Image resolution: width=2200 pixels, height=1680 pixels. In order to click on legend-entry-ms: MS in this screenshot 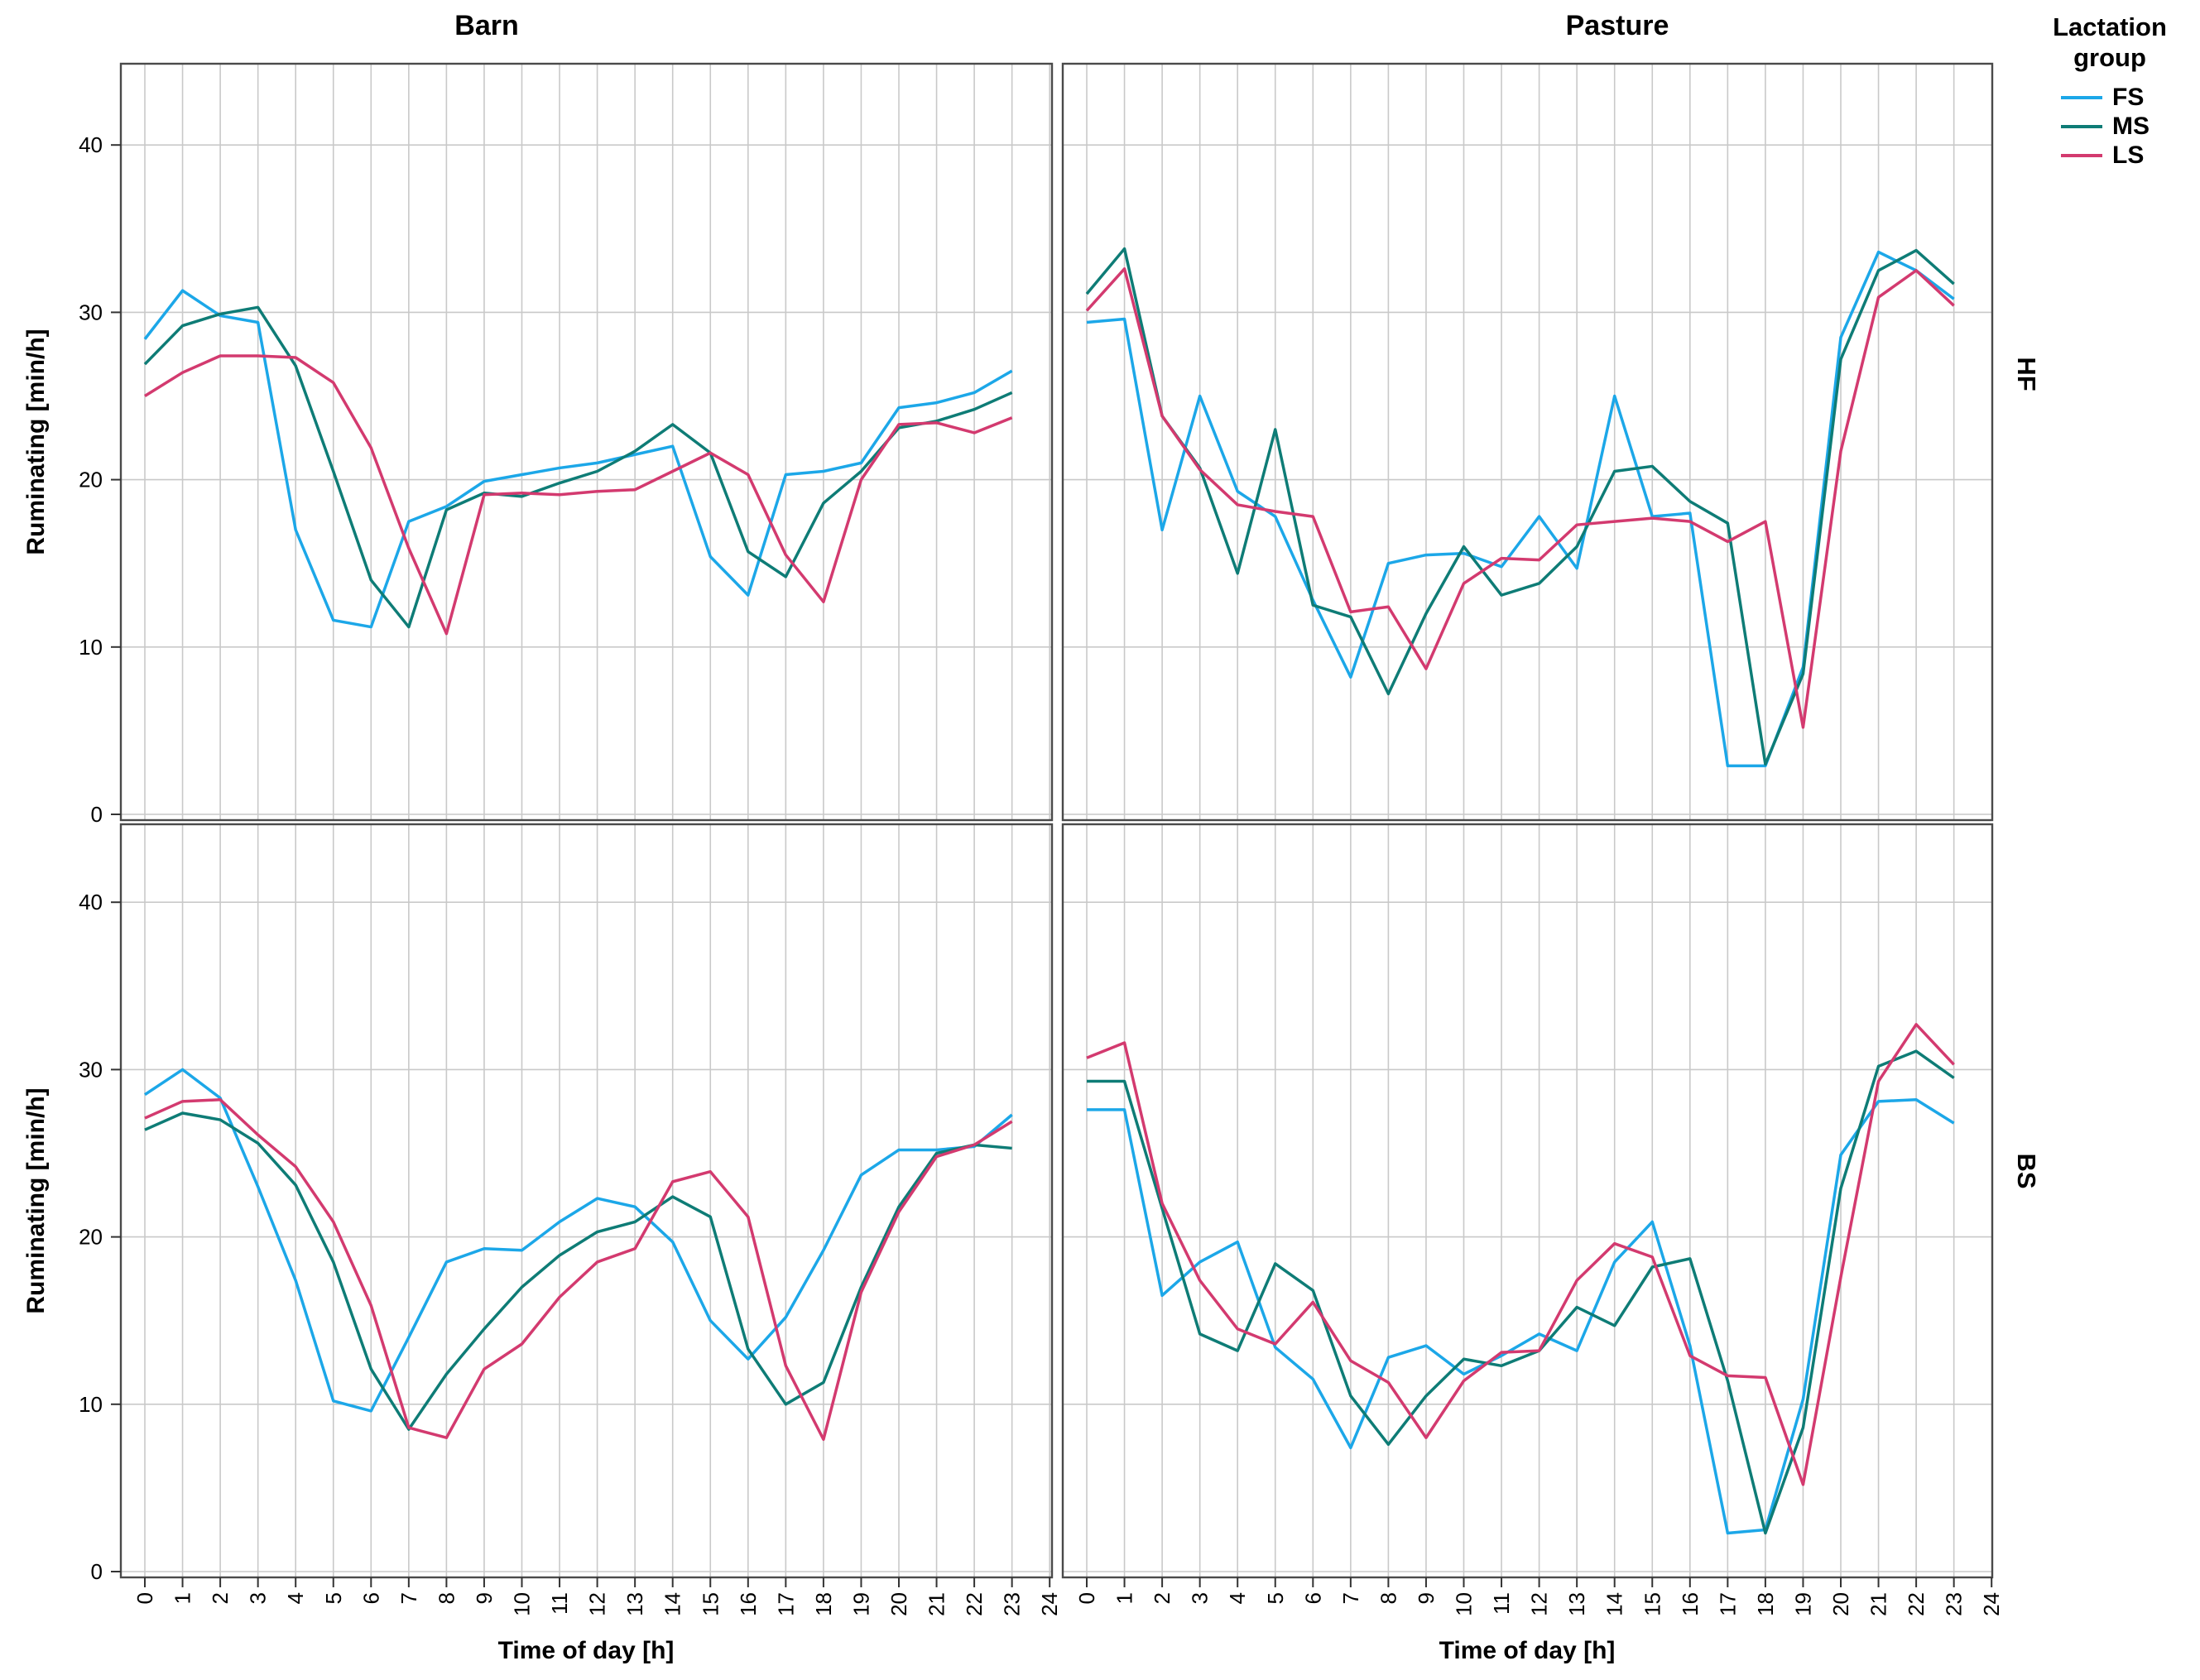, I will do `click(2128, 126)`.